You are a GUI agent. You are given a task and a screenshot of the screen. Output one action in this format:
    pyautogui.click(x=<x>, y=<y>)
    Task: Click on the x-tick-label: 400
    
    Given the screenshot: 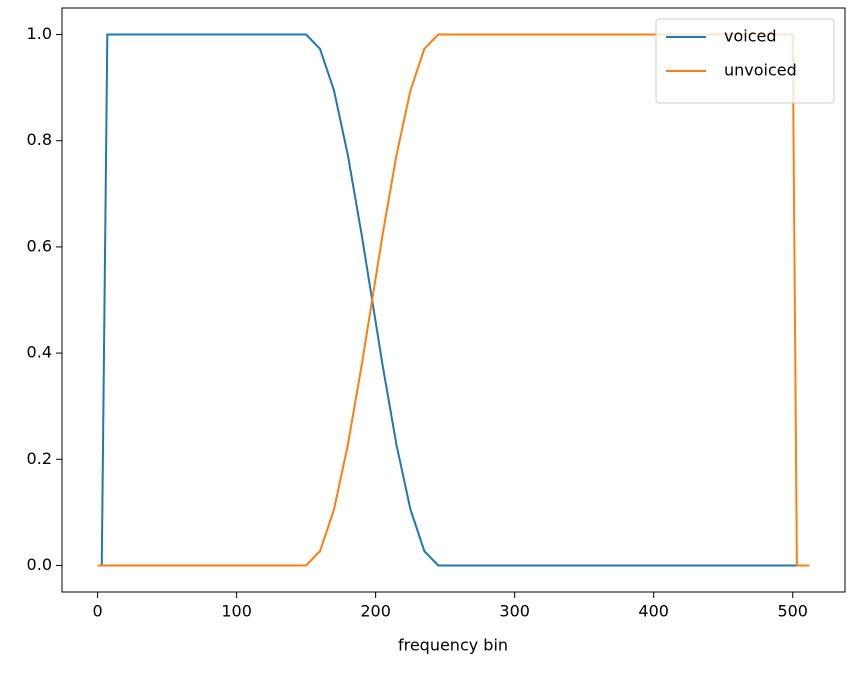 What is the action you would take?
    pyautogui.click(x=653, y=611)
    